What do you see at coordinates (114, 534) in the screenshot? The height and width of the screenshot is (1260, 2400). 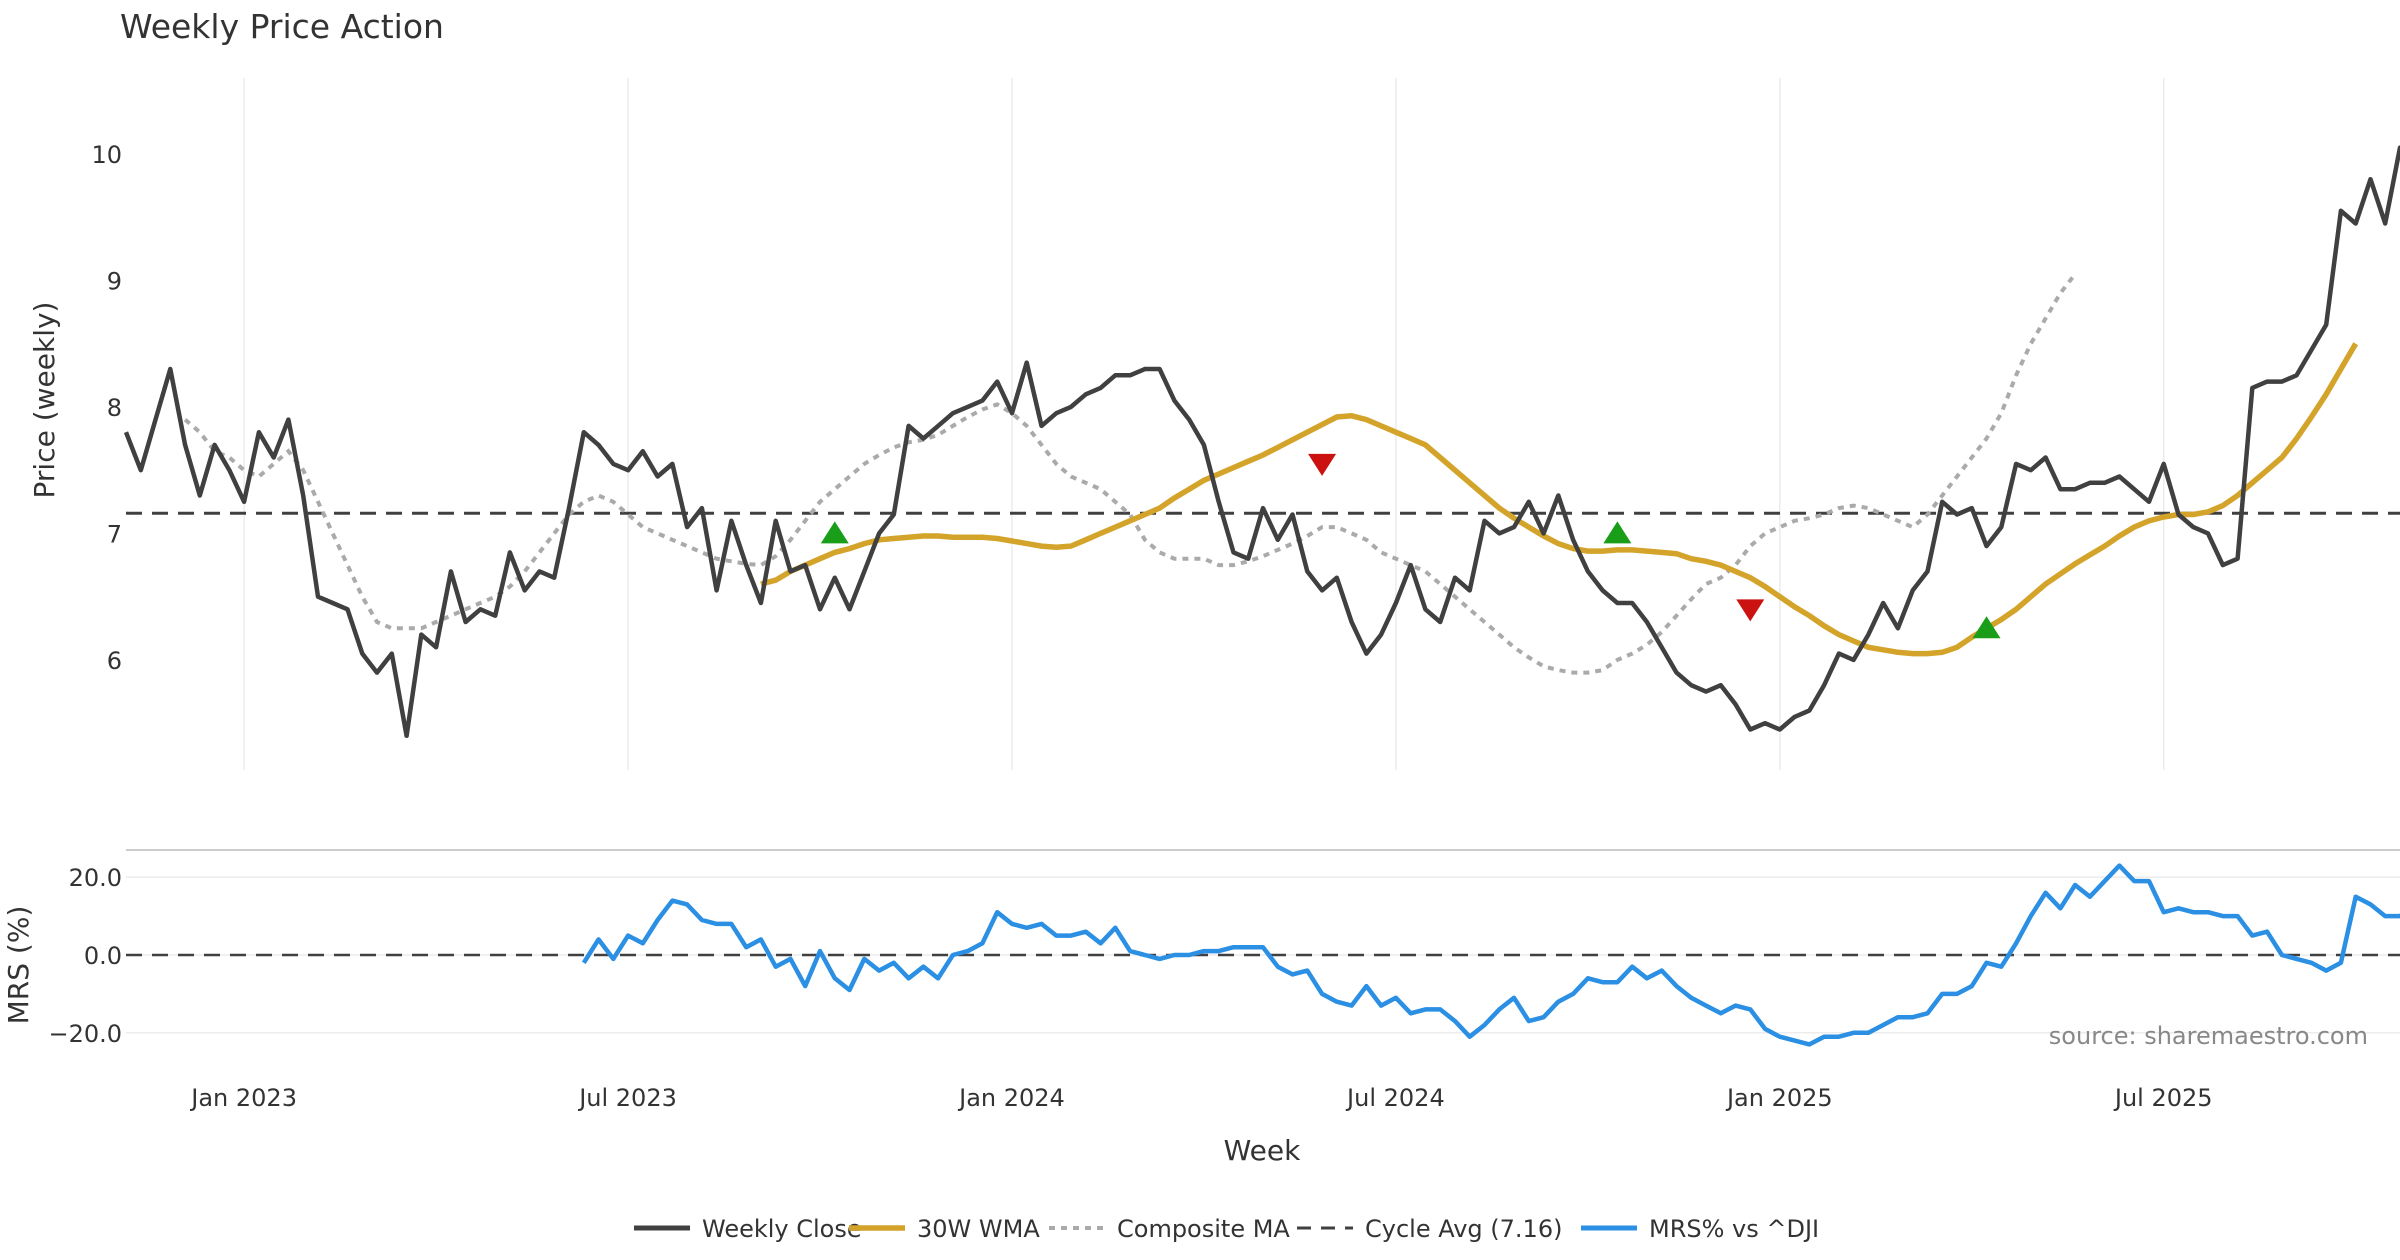 I see `price-y-tick-label: 7` at bounding box center [114, 534].